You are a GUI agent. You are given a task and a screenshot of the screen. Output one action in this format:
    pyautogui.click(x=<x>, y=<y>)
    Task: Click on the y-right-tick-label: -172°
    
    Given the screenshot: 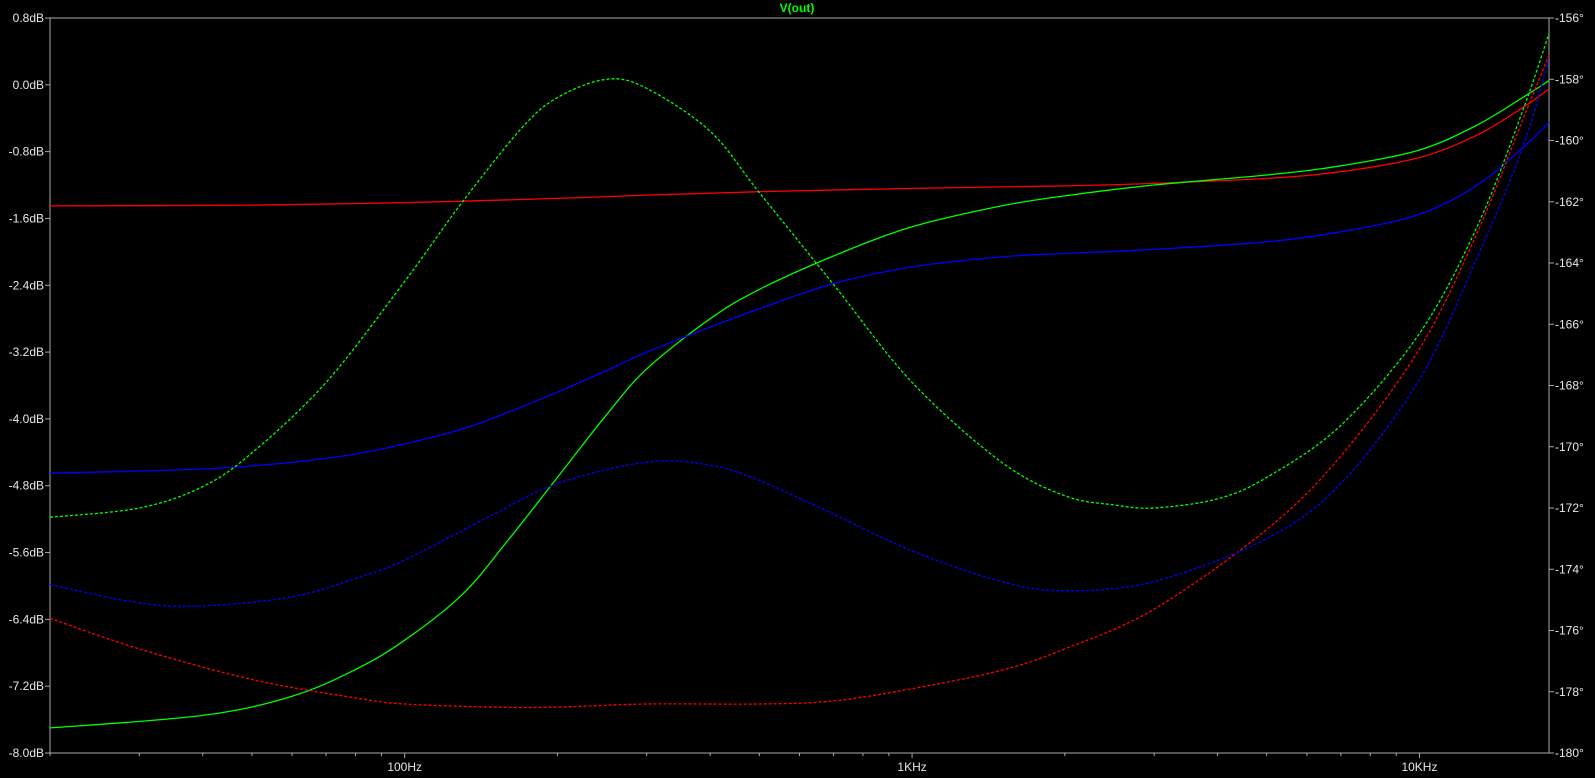 What is the action you would take?
    pyautogui.click(x=1569, y=508)
    